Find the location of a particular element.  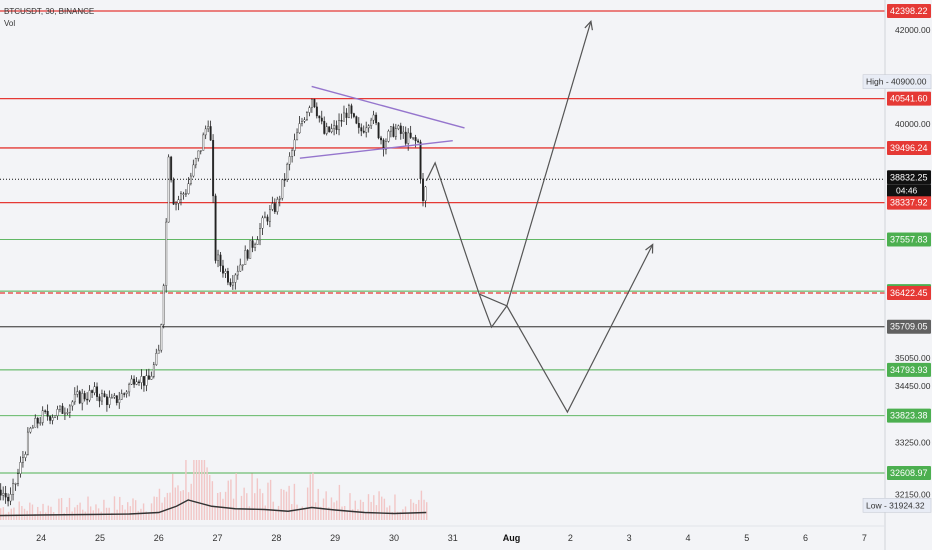

x-tick-label: 24 is located at coordinates (41, 538).